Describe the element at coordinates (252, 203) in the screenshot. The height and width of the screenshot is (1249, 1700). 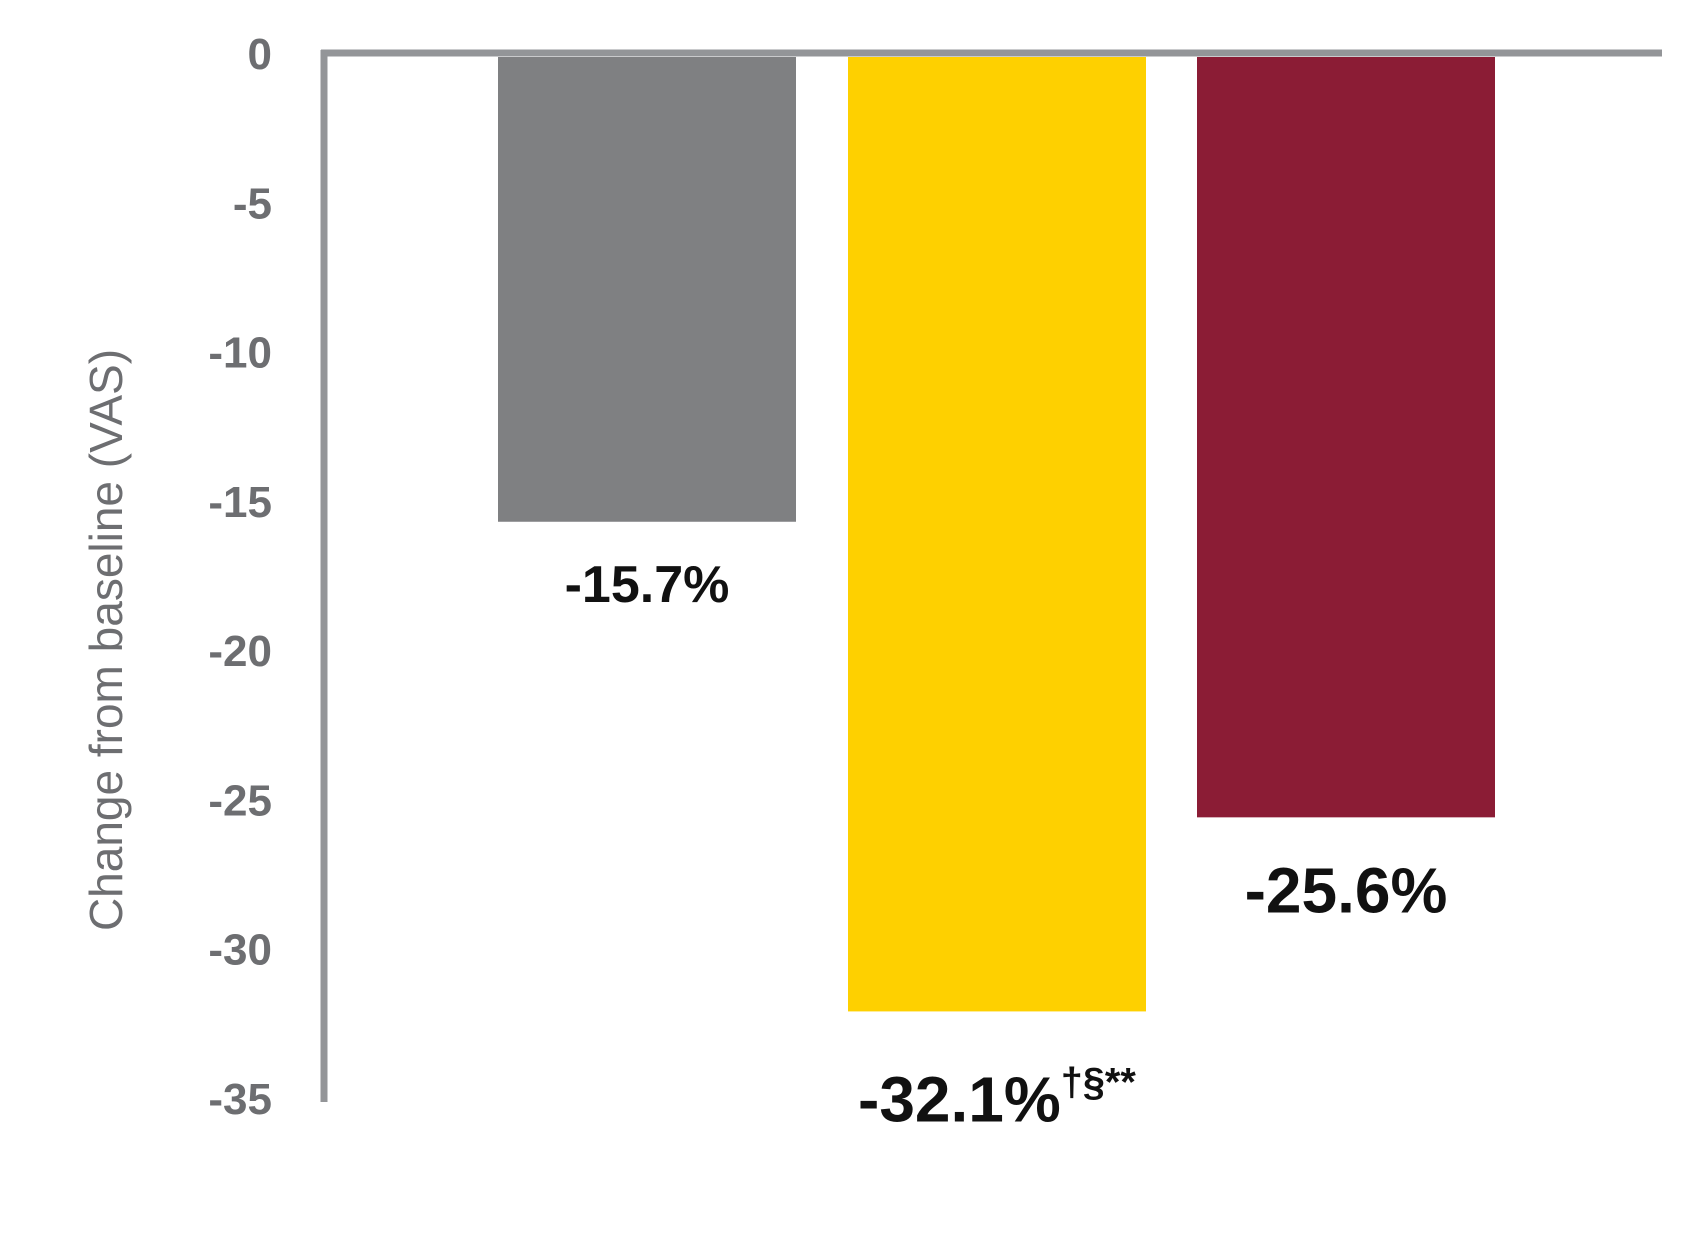
I see `y-tick-label: -5` at that location.